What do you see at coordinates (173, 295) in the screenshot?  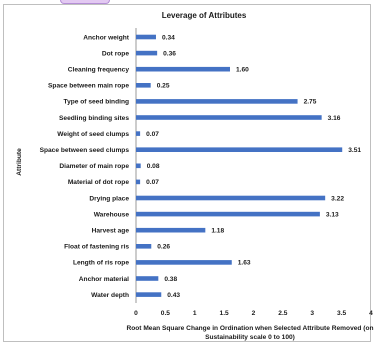 I see `bar-value-label: 0.43` at bounding box center [173, 295].